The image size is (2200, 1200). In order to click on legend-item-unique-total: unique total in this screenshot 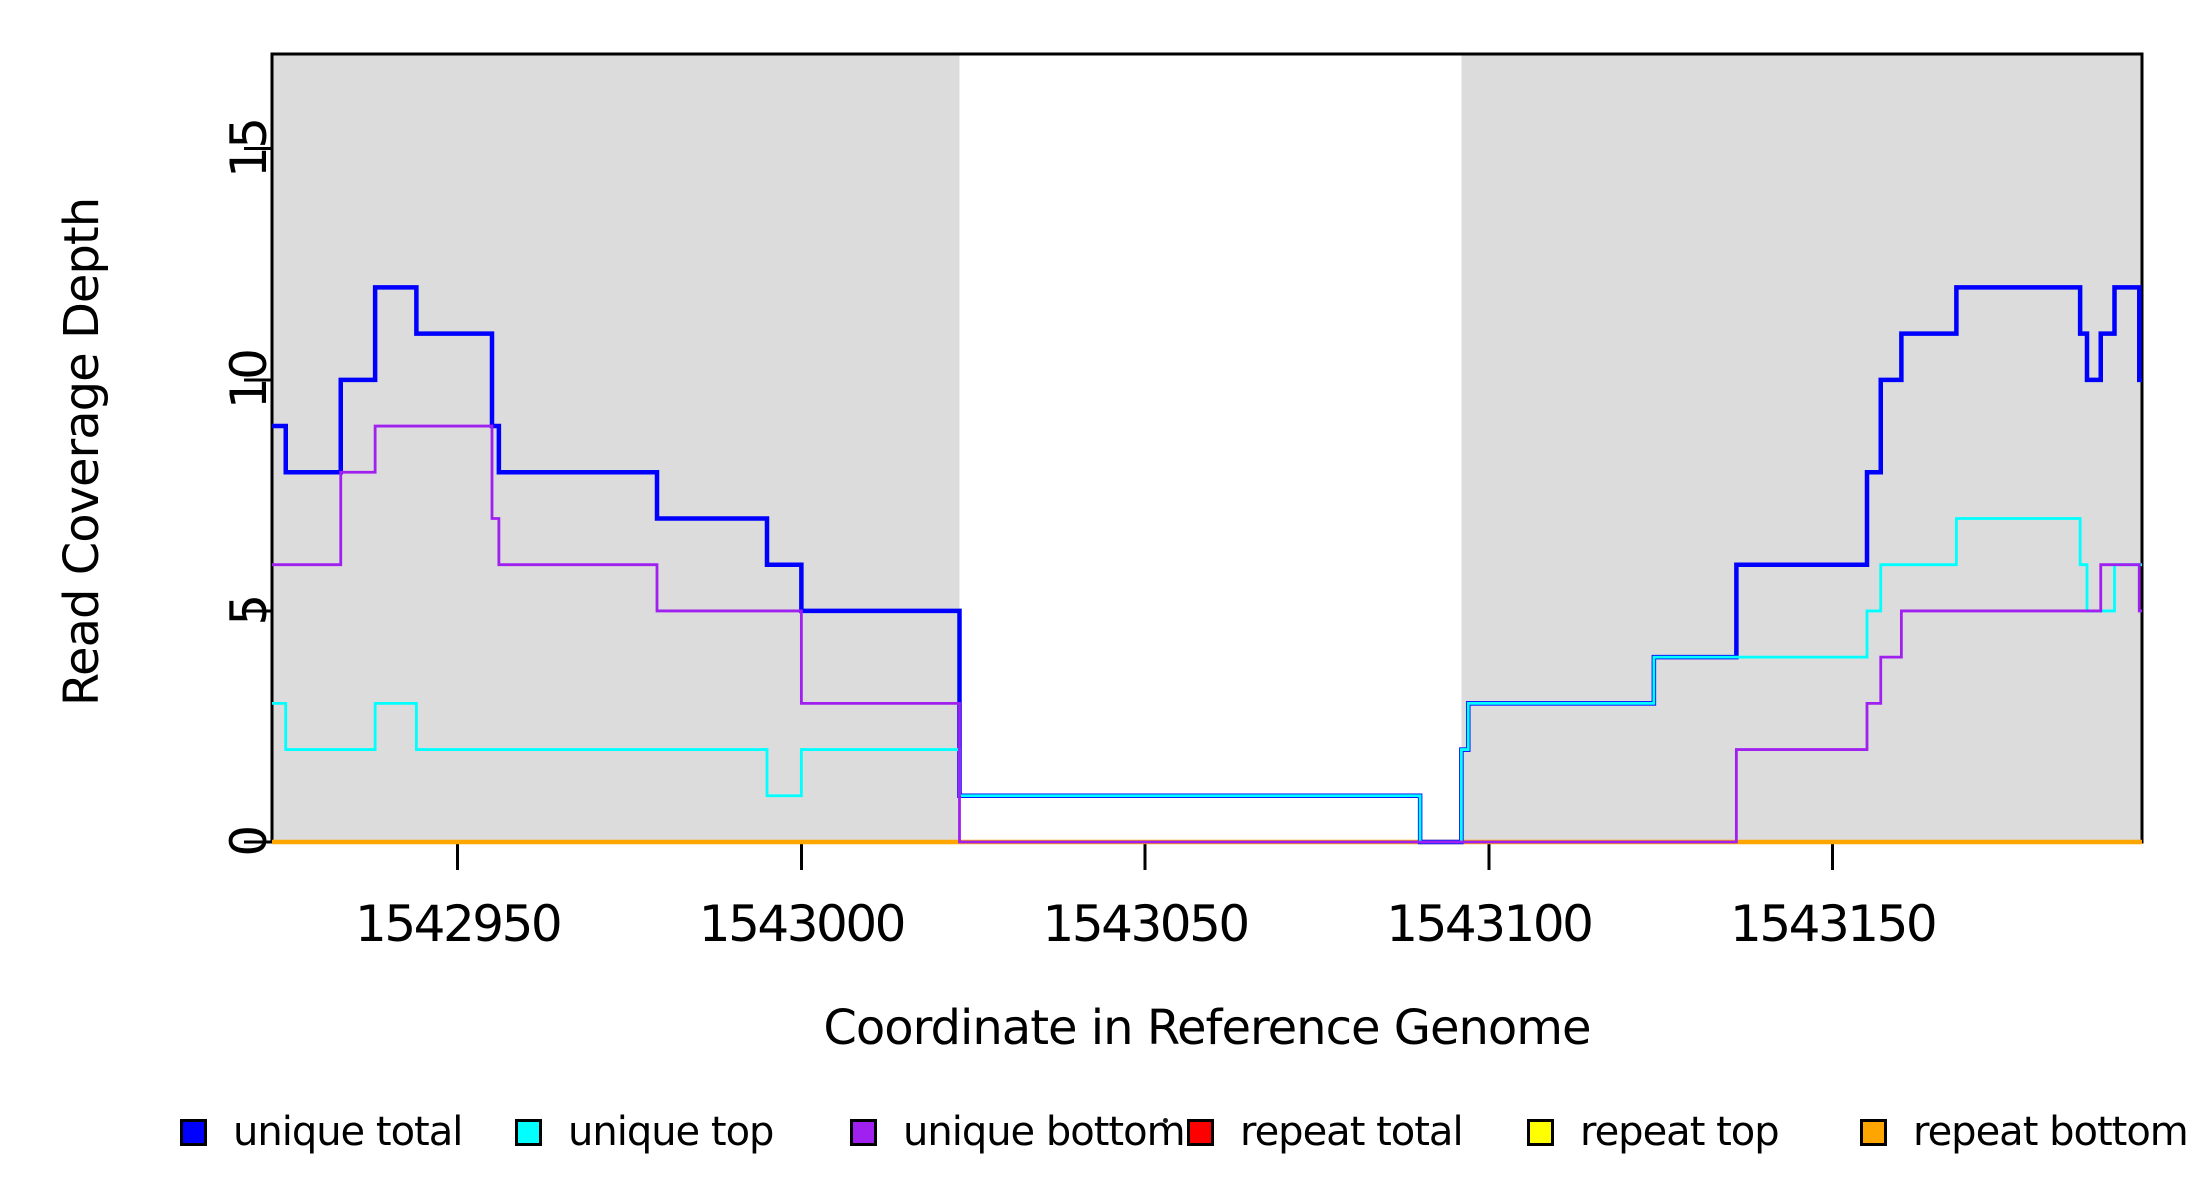, I will do `click(321, 1132)`.